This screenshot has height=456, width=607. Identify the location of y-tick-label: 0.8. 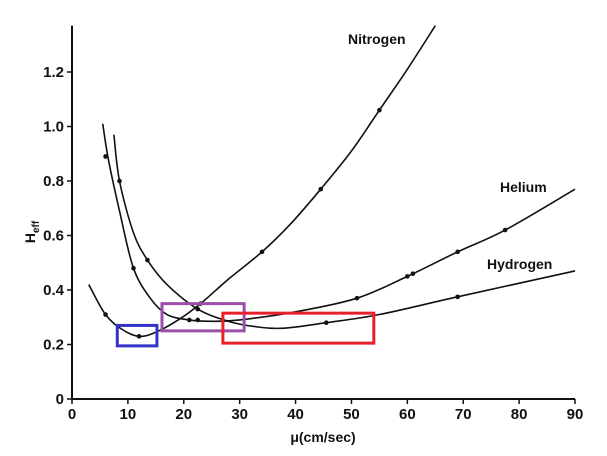
(53, 181).